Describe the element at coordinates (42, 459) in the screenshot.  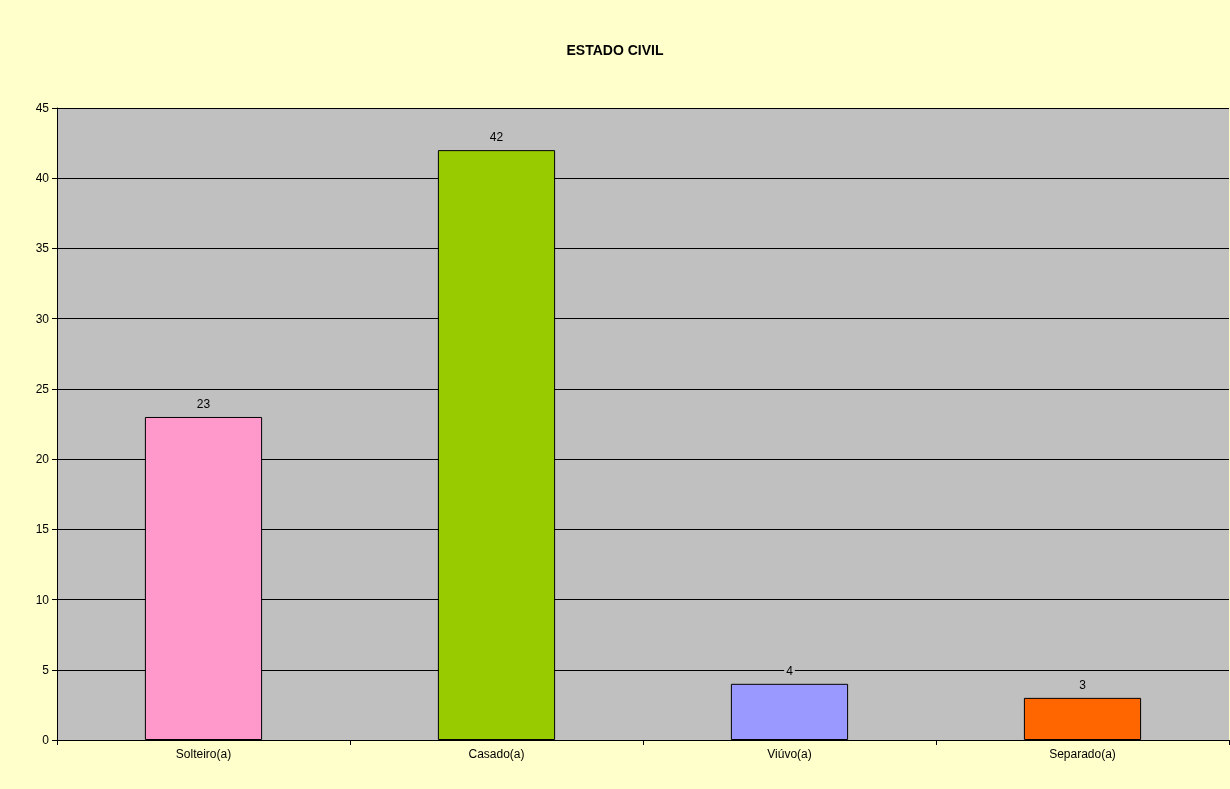
I see `y-tick-label: 20` at that location.